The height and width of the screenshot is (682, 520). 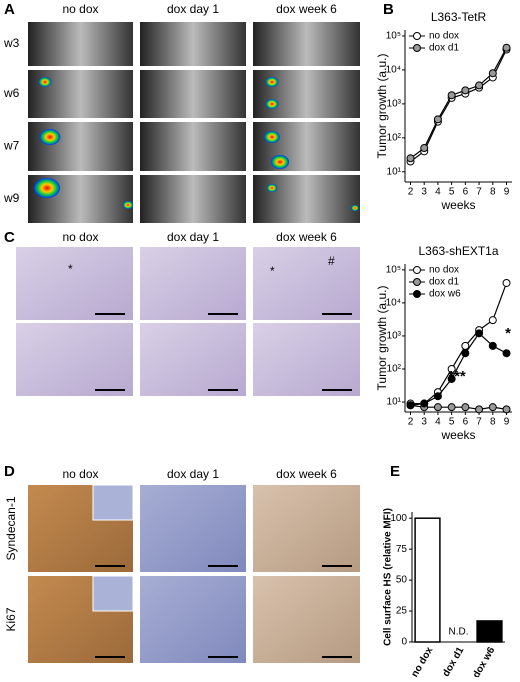 What do you see at coordinates (444, 282) in the screenshot?
I see `legend-label: dox d1` at bounding box center [444, 282].